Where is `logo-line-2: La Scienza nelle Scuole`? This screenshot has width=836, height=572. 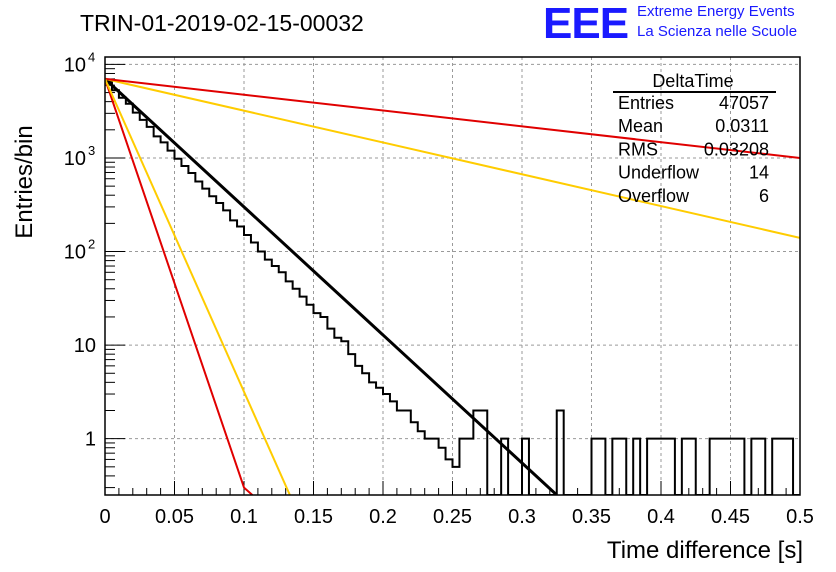 logo-line-2: La Scienza nelle Scuole is located at coordinates (717, 31).